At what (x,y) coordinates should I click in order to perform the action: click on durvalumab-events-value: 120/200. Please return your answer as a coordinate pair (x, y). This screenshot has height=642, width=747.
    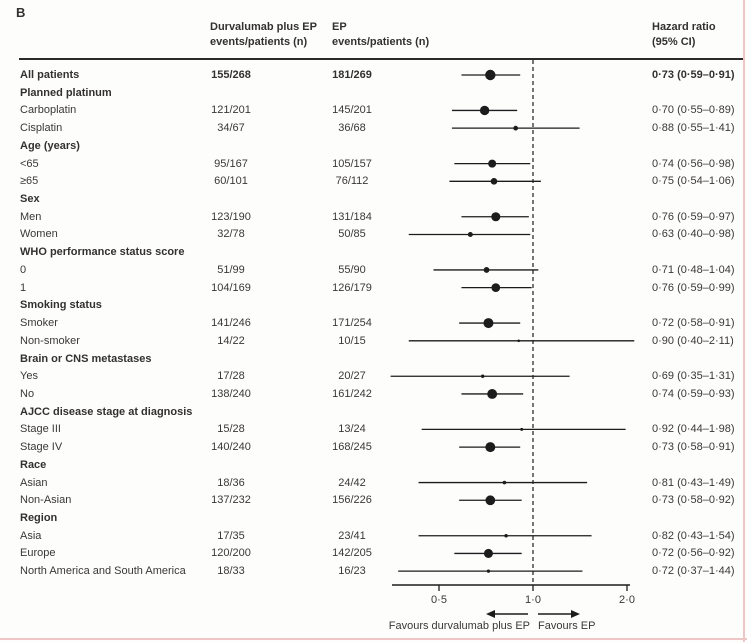
    Looking at the image, I should click on (231, 553).